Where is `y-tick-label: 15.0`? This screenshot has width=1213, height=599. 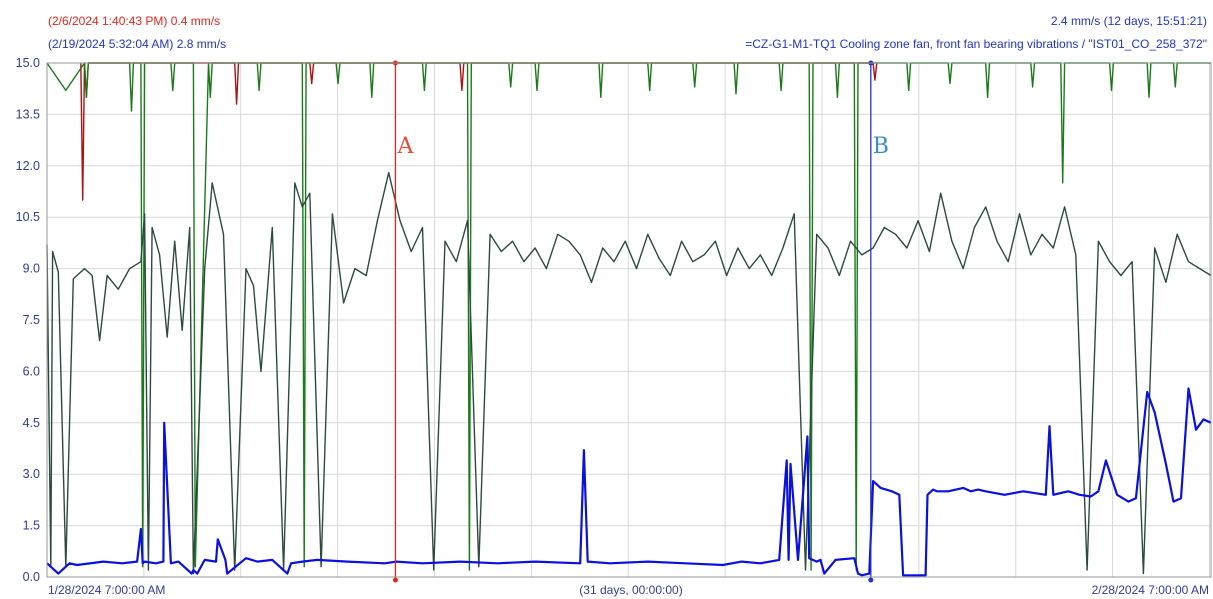 y-tick-label: 15.0 is located at coordinates (28, 63).